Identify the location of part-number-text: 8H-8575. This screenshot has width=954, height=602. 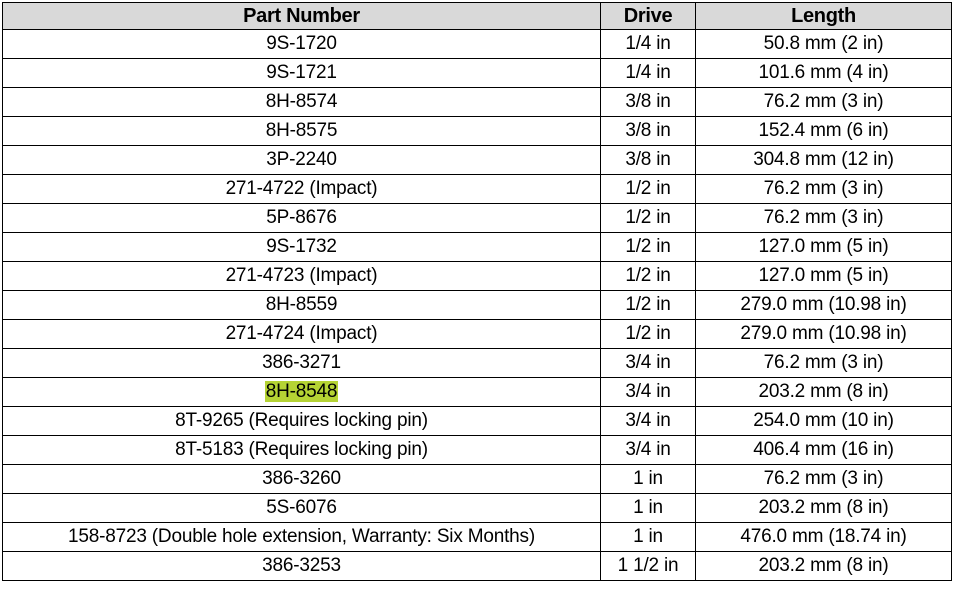
(301, 130).